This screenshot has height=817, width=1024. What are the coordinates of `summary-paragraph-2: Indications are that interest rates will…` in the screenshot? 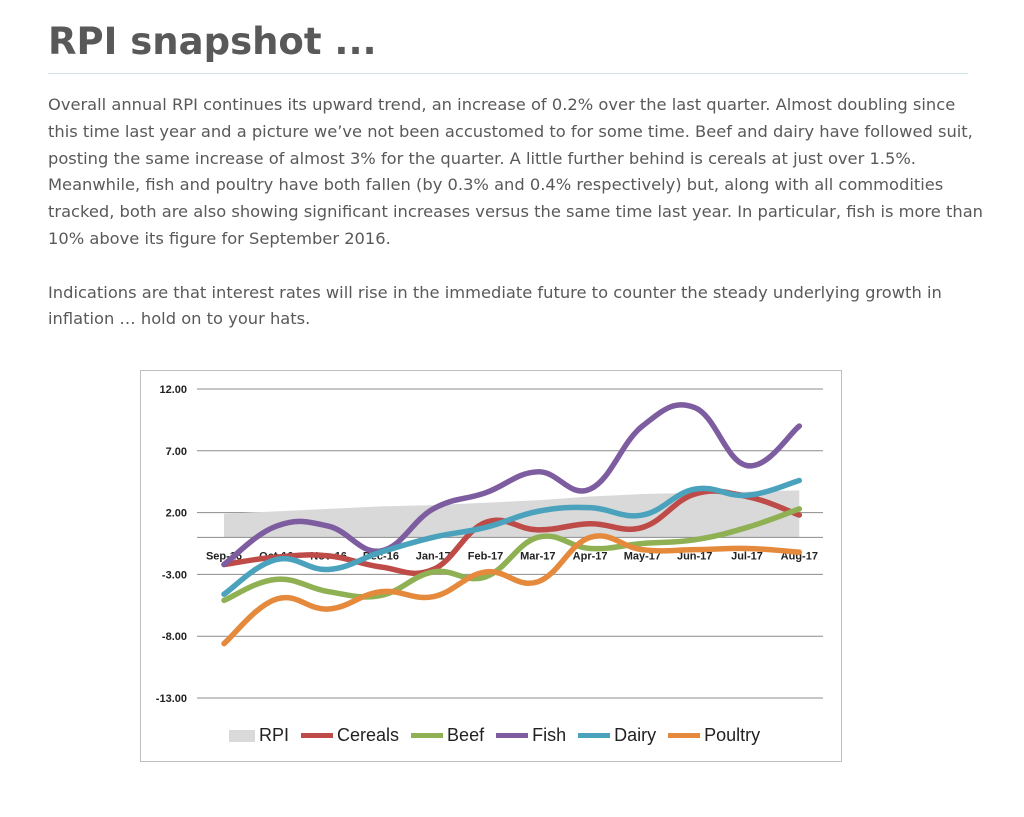 It's located at (495, 305).